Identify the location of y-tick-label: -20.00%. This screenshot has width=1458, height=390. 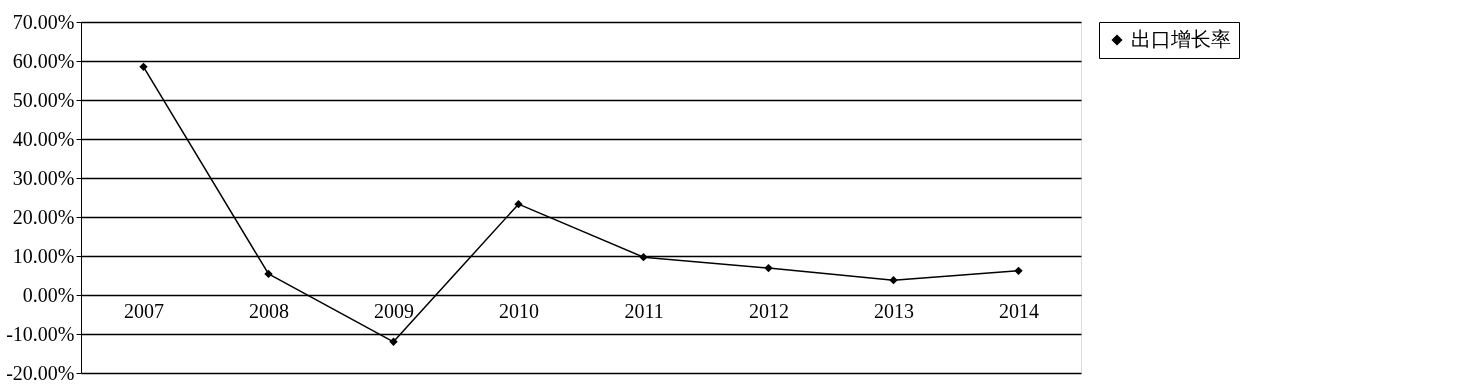
(40, 372).